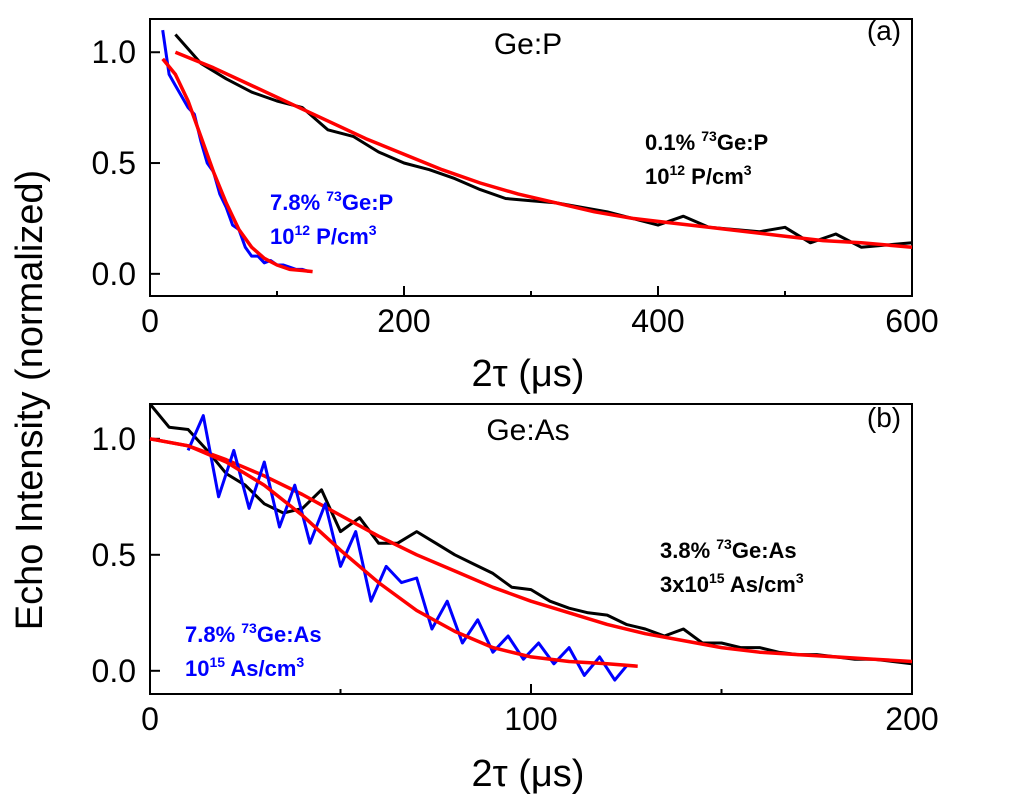  I want to click on panel-b-x-tick-label-2: 200, so click(911, 719).